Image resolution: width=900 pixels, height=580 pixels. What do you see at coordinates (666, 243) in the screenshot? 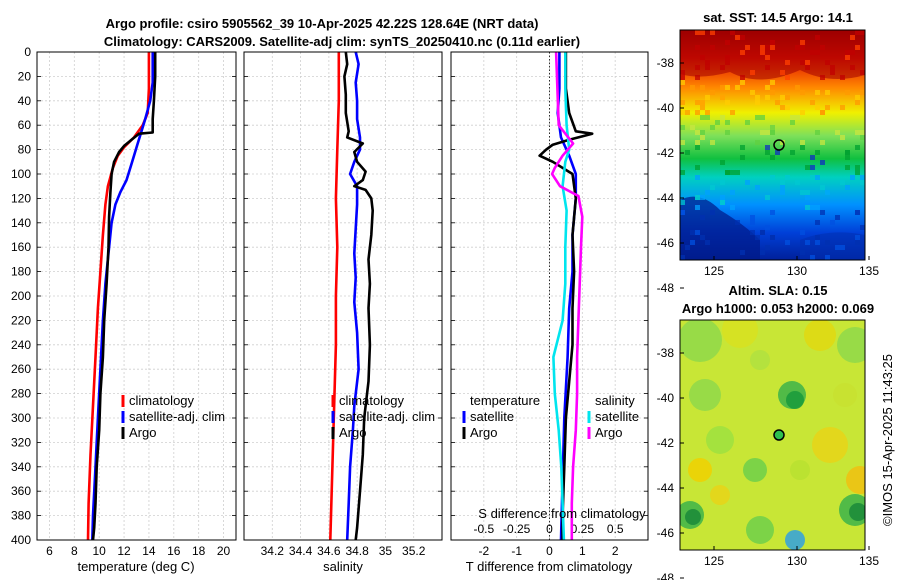
I see `map-y-tick-label: -46` at bounding box center [666, 243].